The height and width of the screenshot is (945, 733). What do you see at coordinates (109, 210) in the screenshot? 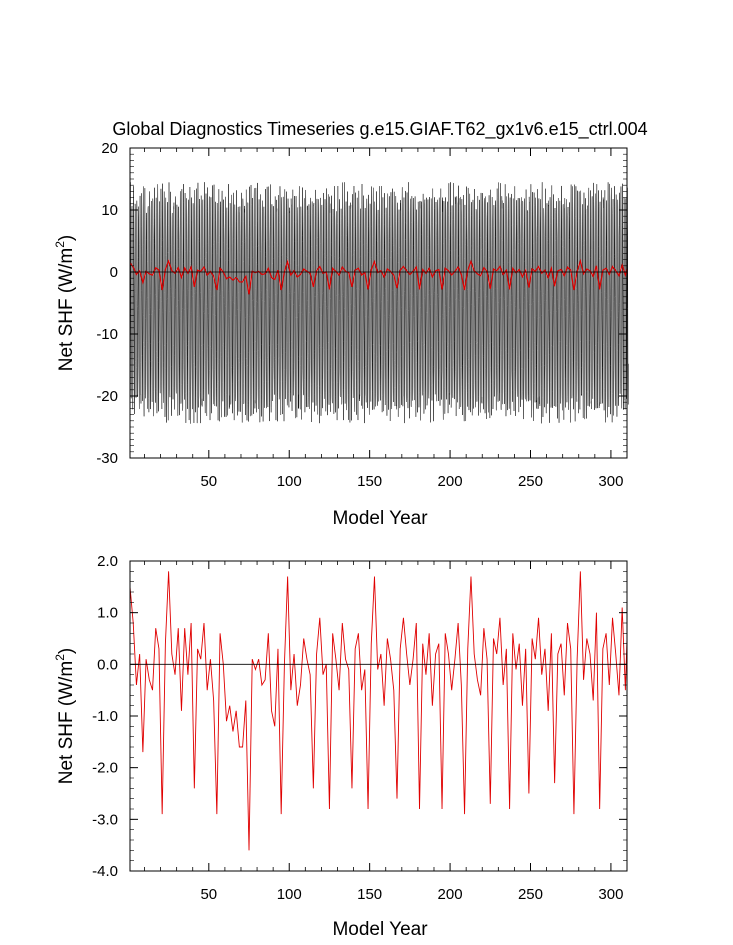
I see `top-chart-ytick-label: 10` at bounding box center [109, 210].